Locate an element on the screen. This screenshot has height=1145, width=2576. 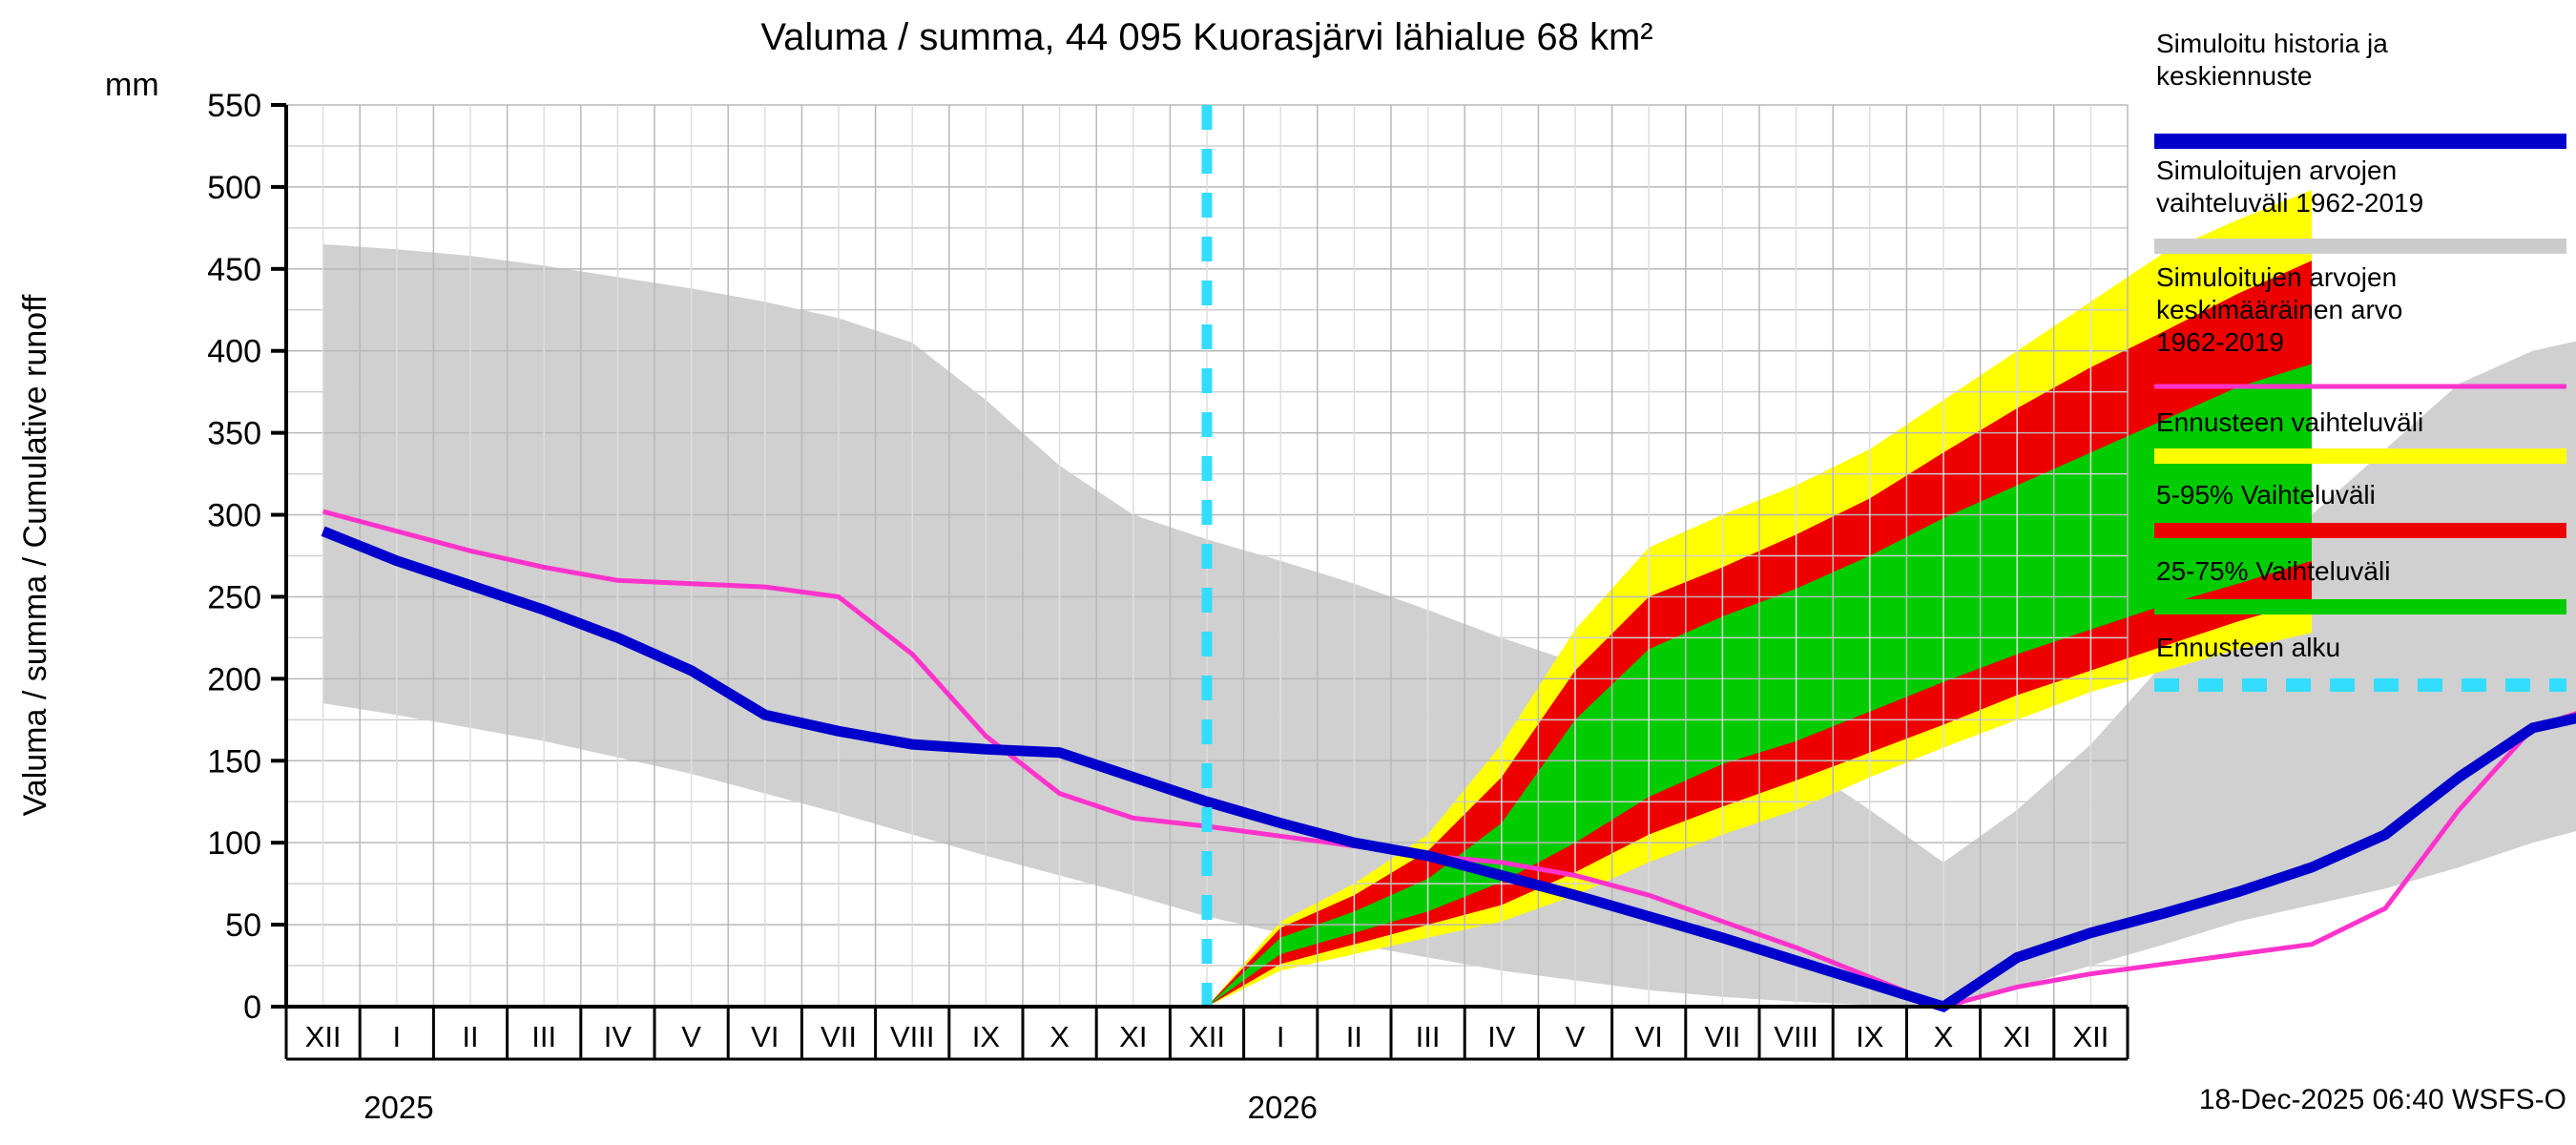
y-tick-label: 450 is located at coordinates (234, 270).